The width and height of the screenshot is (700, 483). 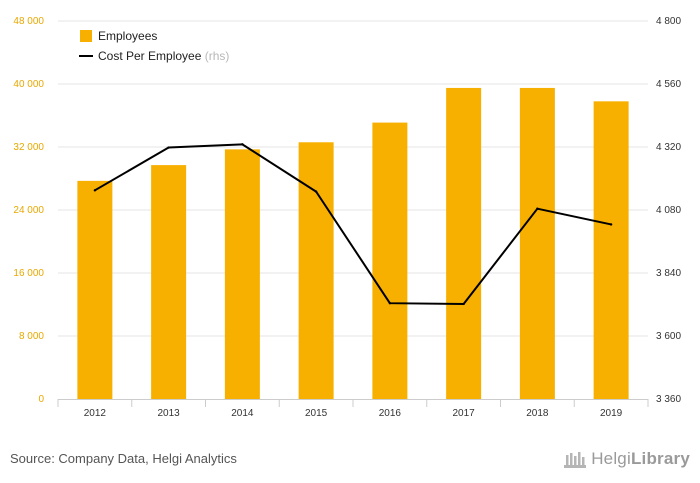 I want to click on right-axis-tick-label: 4 800, so click(x=668, y=21).